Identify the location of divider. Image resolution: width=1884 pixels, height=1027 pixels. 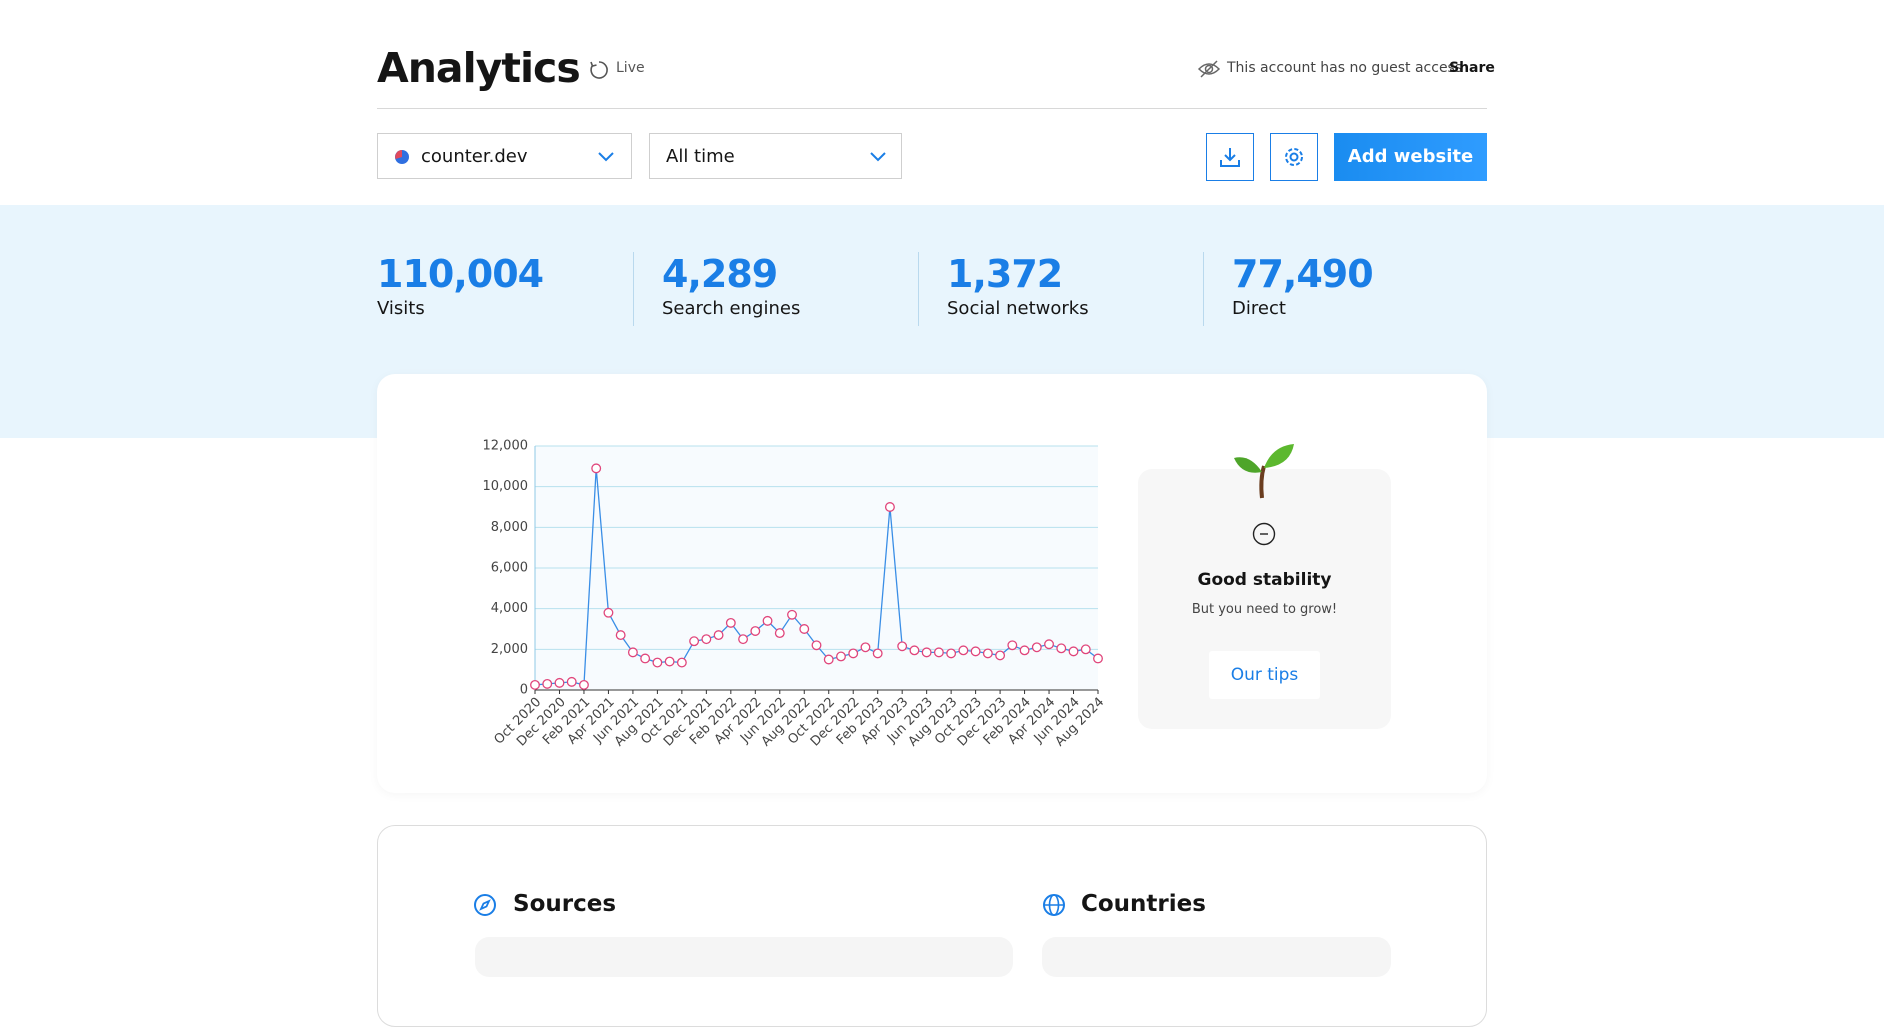
(932, 108).